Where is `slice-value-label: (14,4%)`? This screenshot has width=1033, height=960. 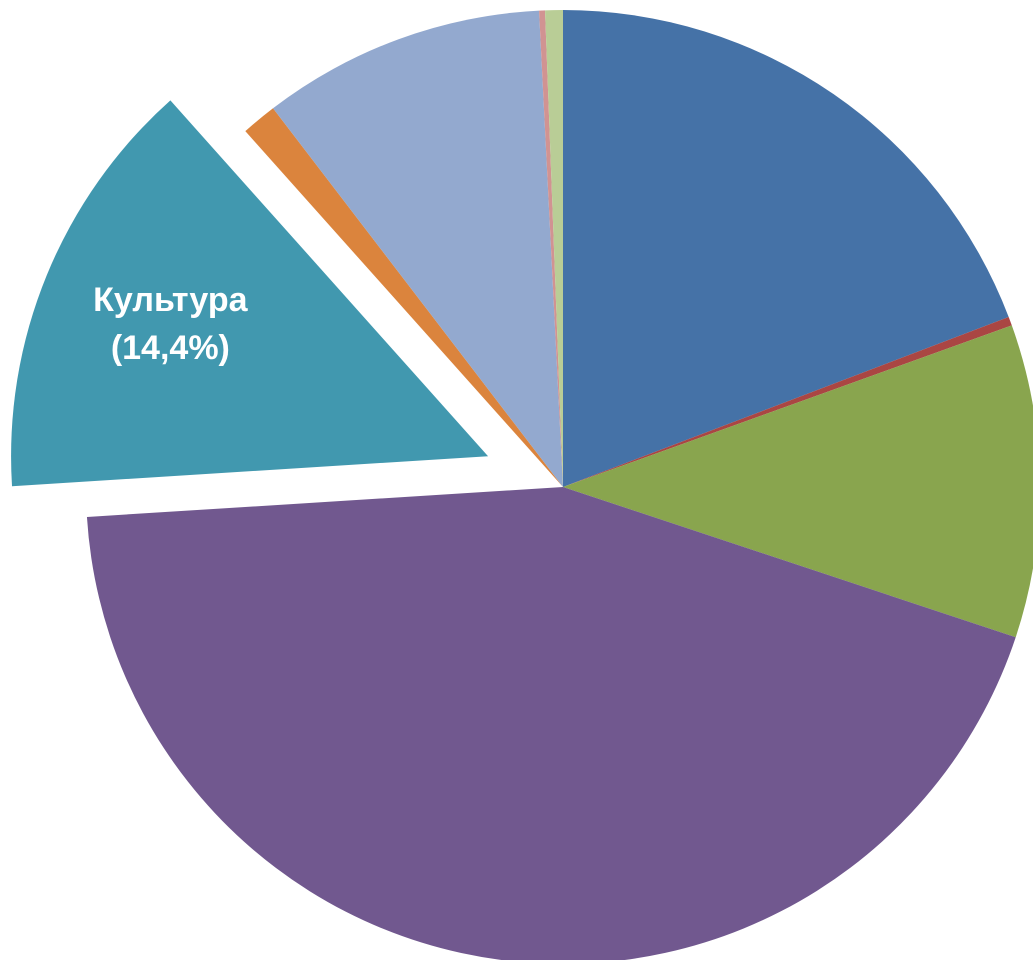 slice-value-label: (14,4%) is located at coordinates (170, 348).